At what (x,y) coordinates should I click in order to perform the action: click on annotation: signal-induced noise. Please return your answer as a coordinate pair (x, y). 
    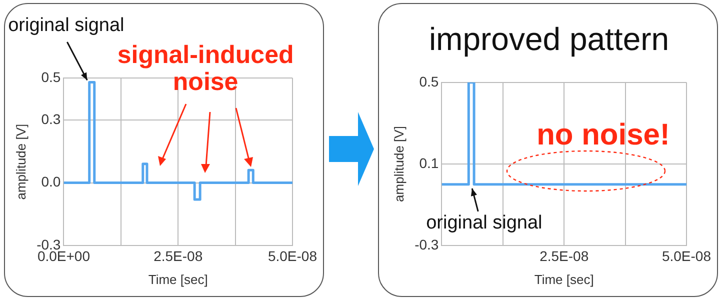
    Looking at the image, I should click on (205, 68).